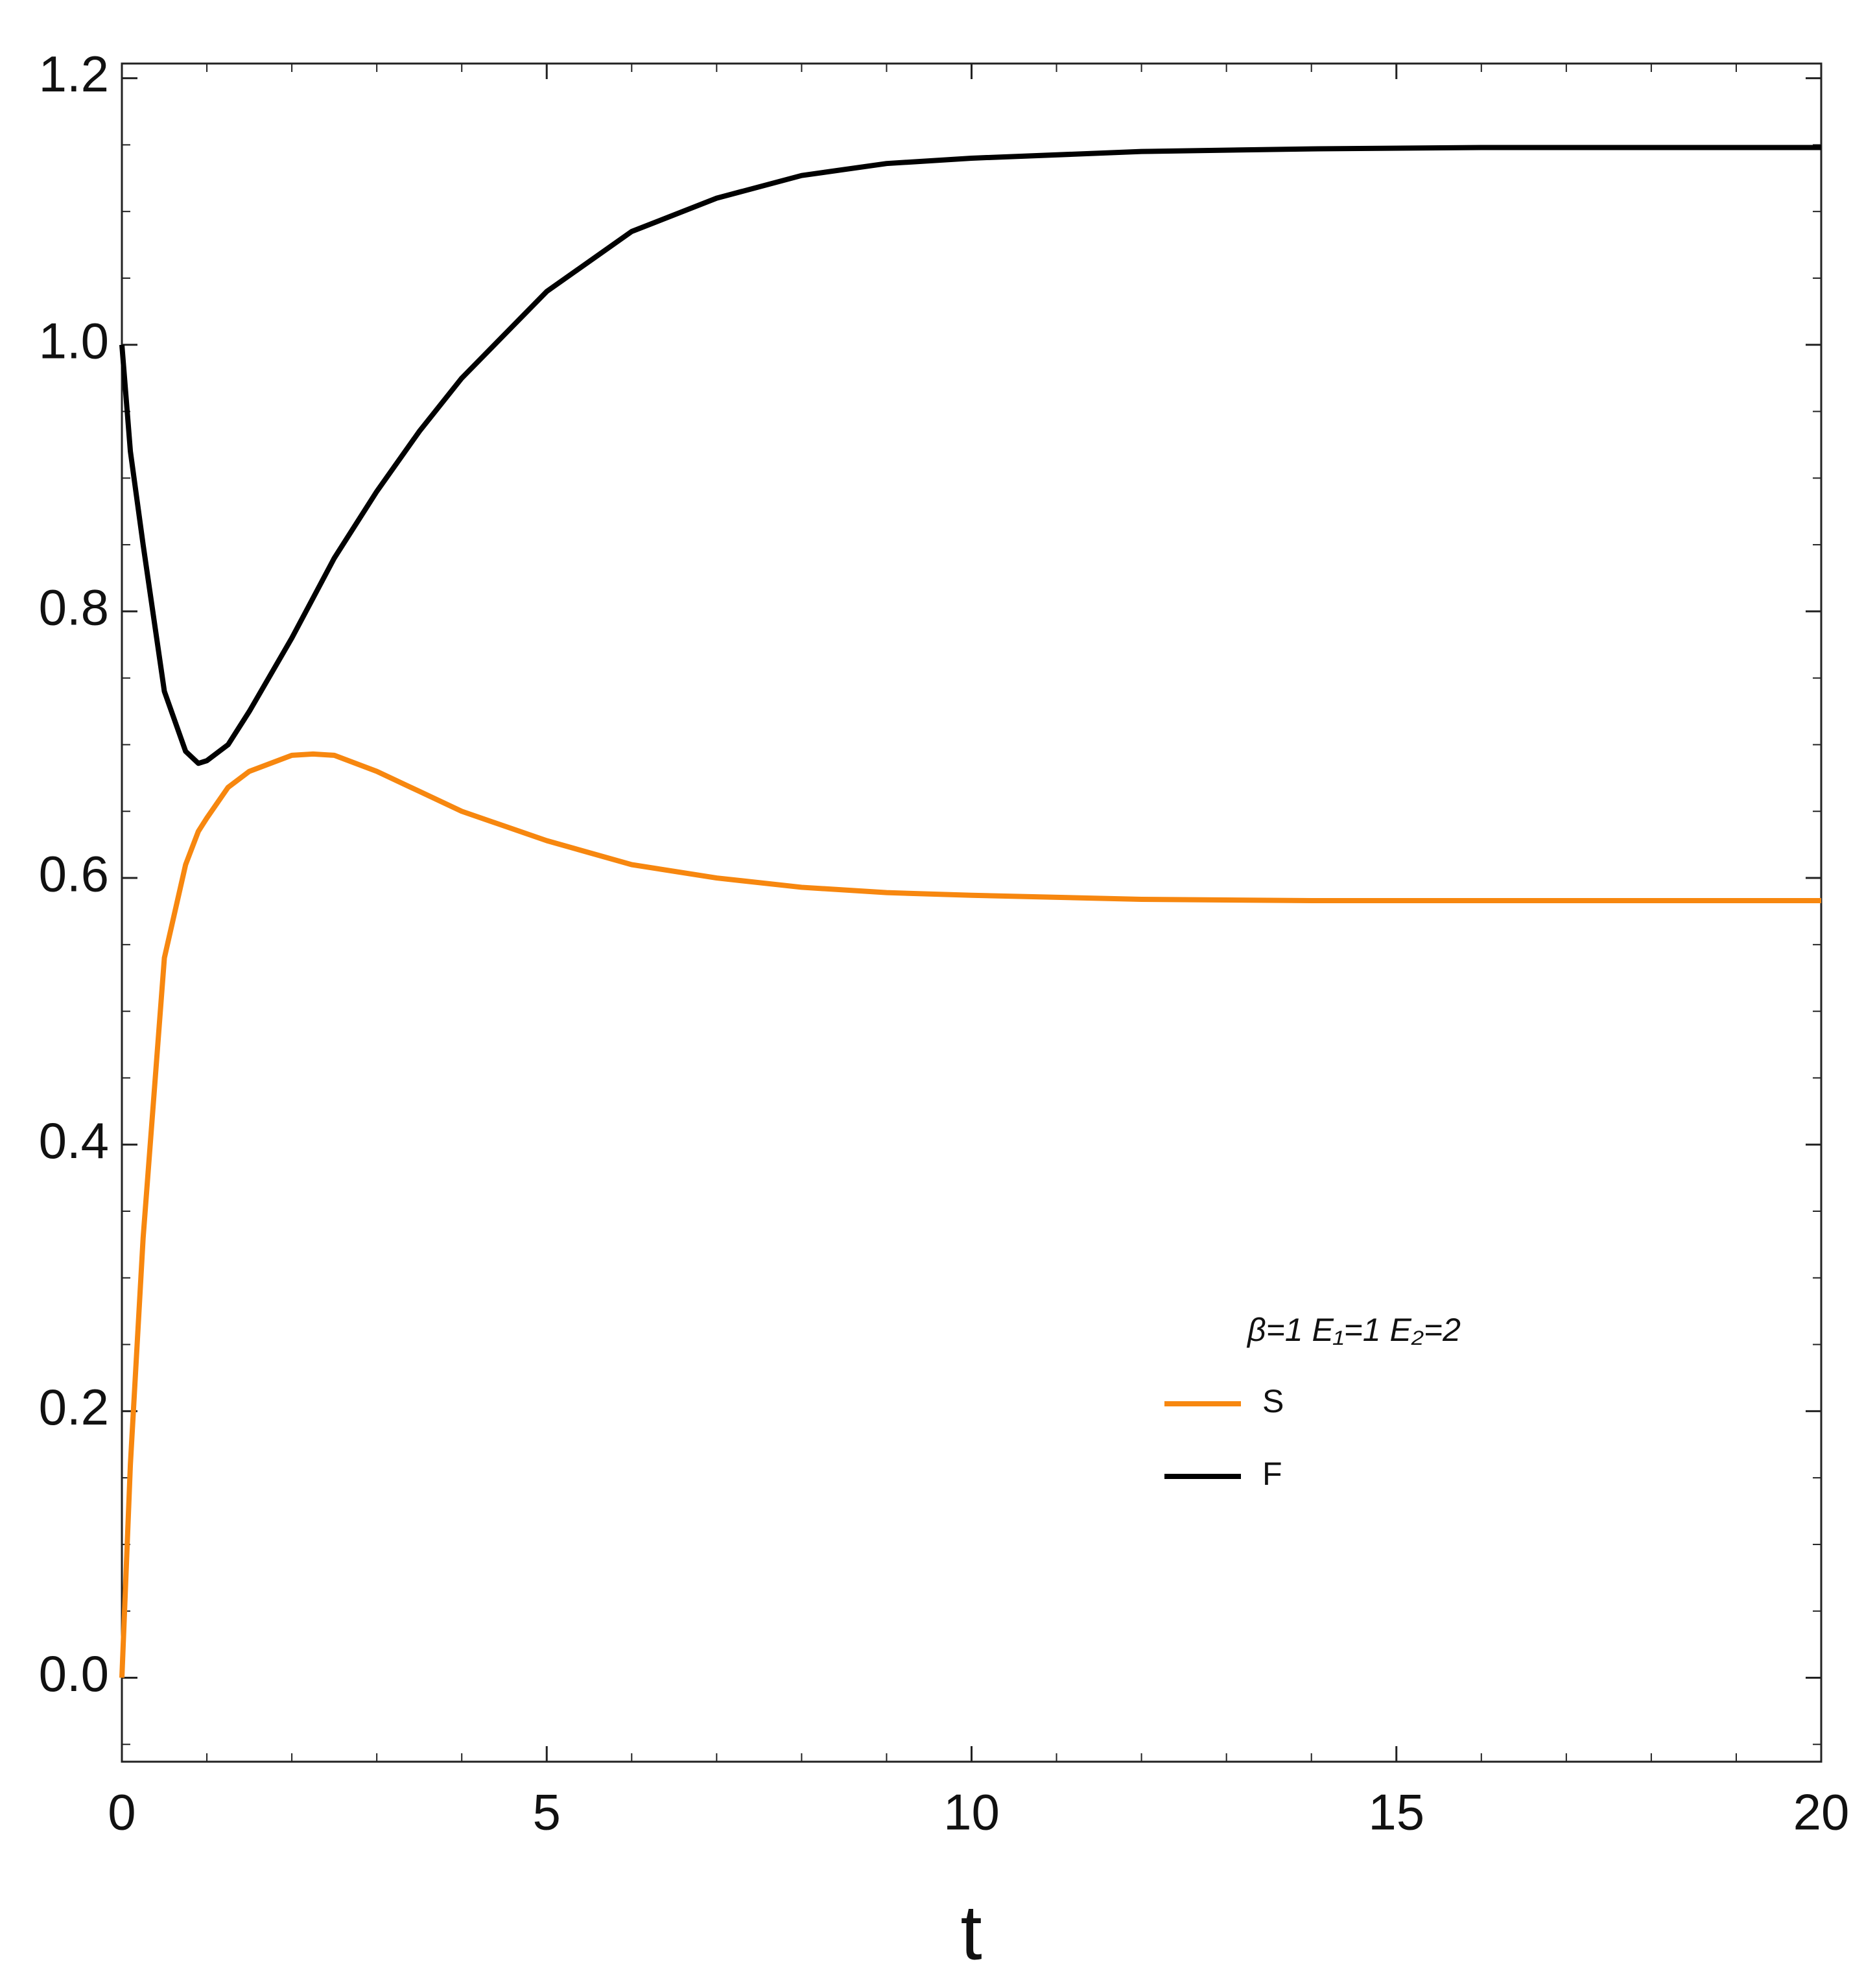 The width and height of the screenshot is (1864, 1988). What do you see at coordinates (74, 1140) in the screenshot?
I see `y-tick-label: 0.4` at bounding box center [74, 1140].